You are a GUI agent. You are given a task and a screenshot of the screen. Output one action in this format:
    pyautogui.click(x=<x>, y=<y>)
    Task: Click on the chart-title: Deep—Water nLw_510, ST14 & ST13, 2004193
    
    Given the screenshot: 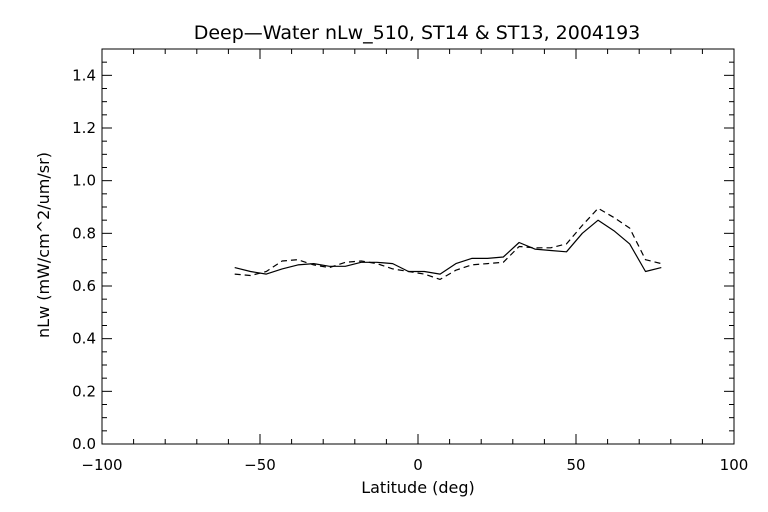 What is the action you would take?
    pyautogui.click(x=417, y=33)
    